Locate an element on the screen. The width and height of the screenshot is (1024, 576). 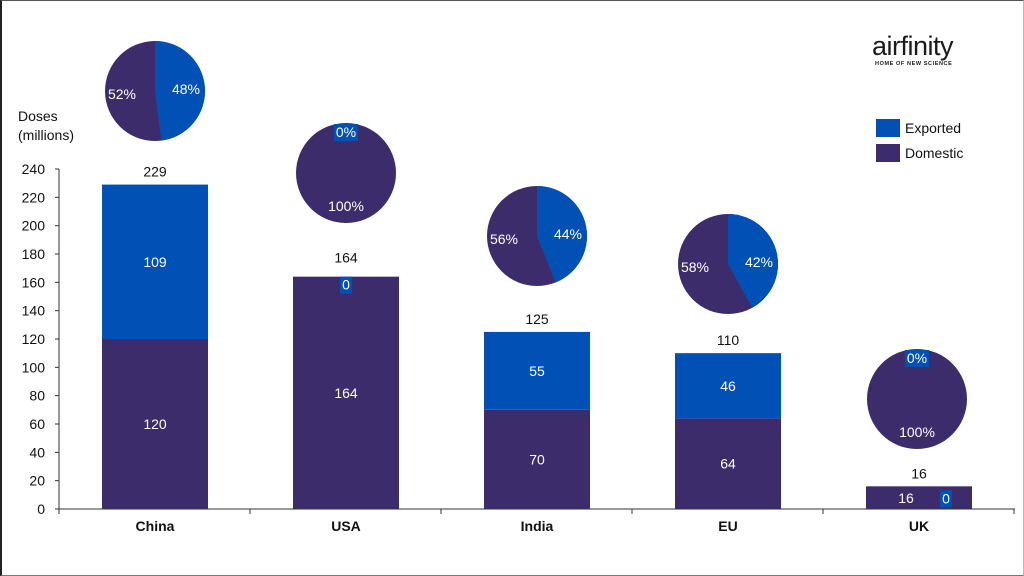
exported-value-label: 109 is located at coordinates (155, 262).